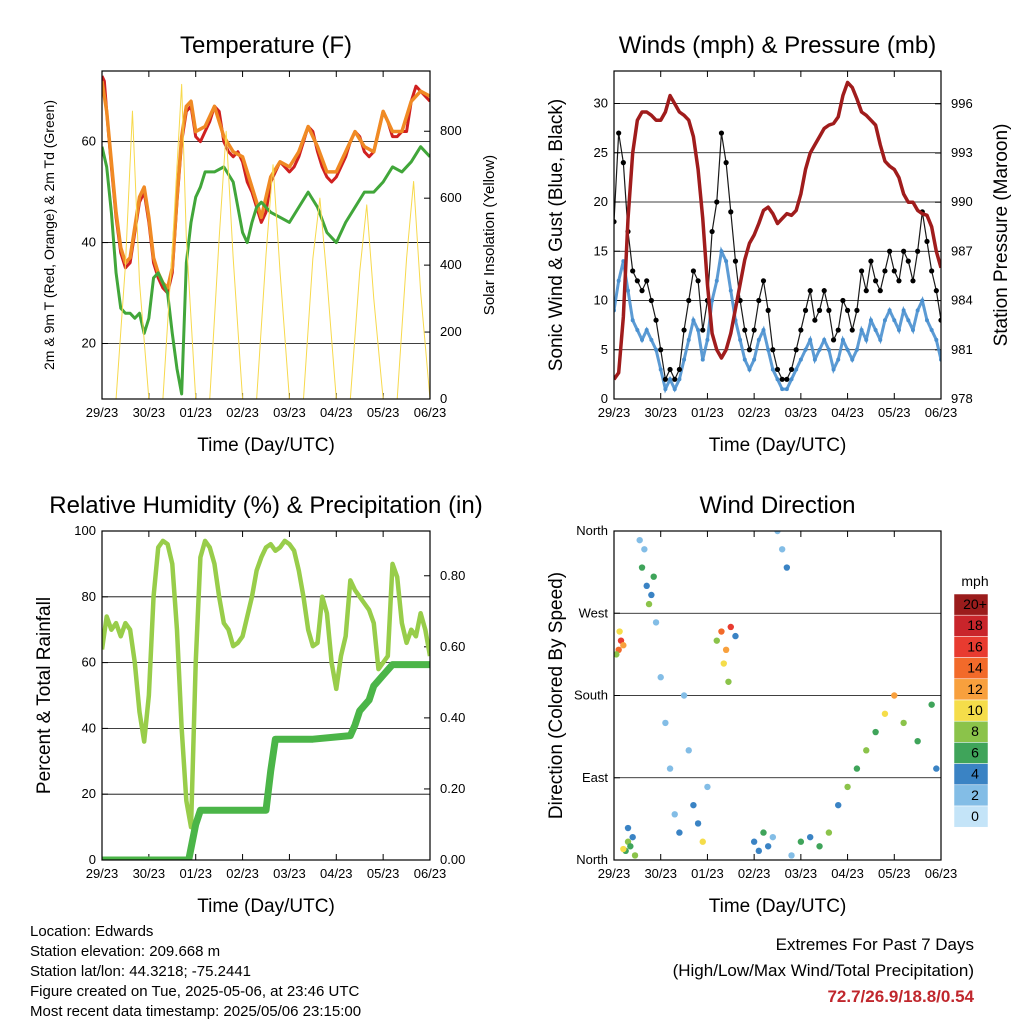  Describe the element at coordinates (266, 695) in the screenshot. I see `plot-frame` at that location.